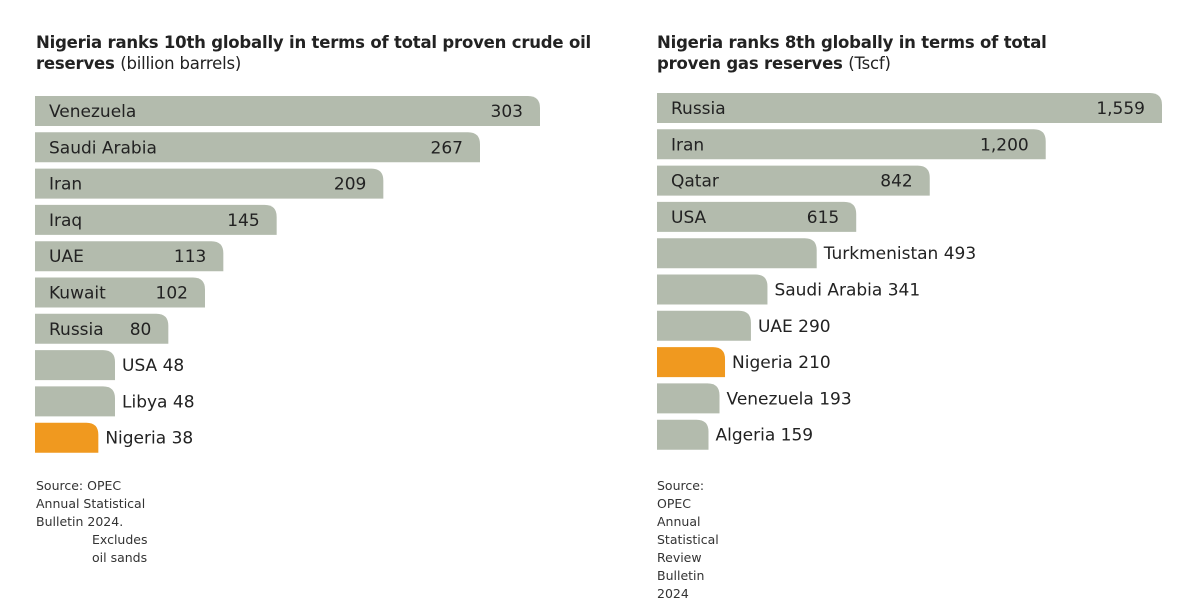  Describe the element at coordinates (695, 182) in the screenshot. I see `gas-category-label: Qatar` at that location.